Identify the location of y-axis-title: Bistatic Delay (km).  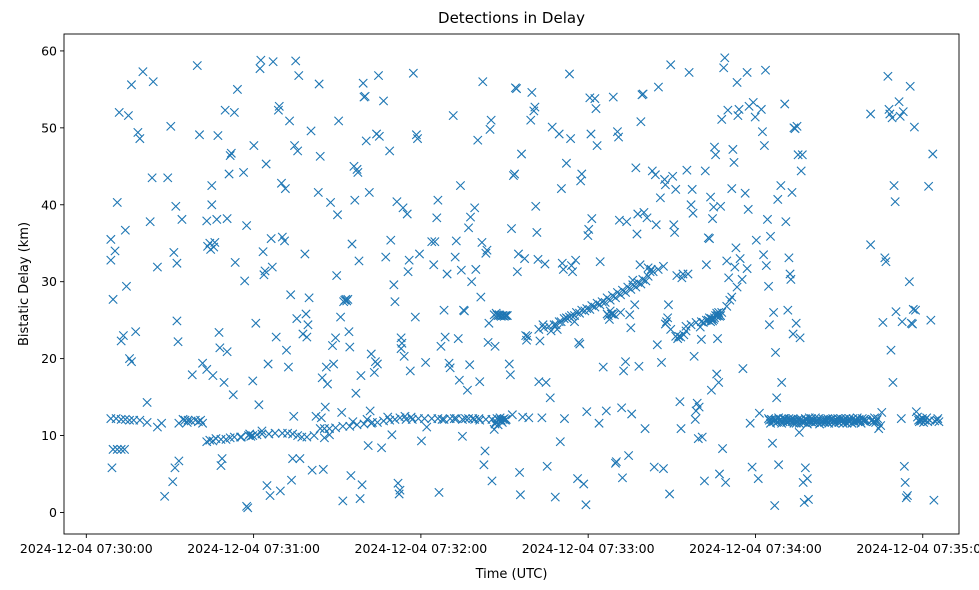
(24, 284).